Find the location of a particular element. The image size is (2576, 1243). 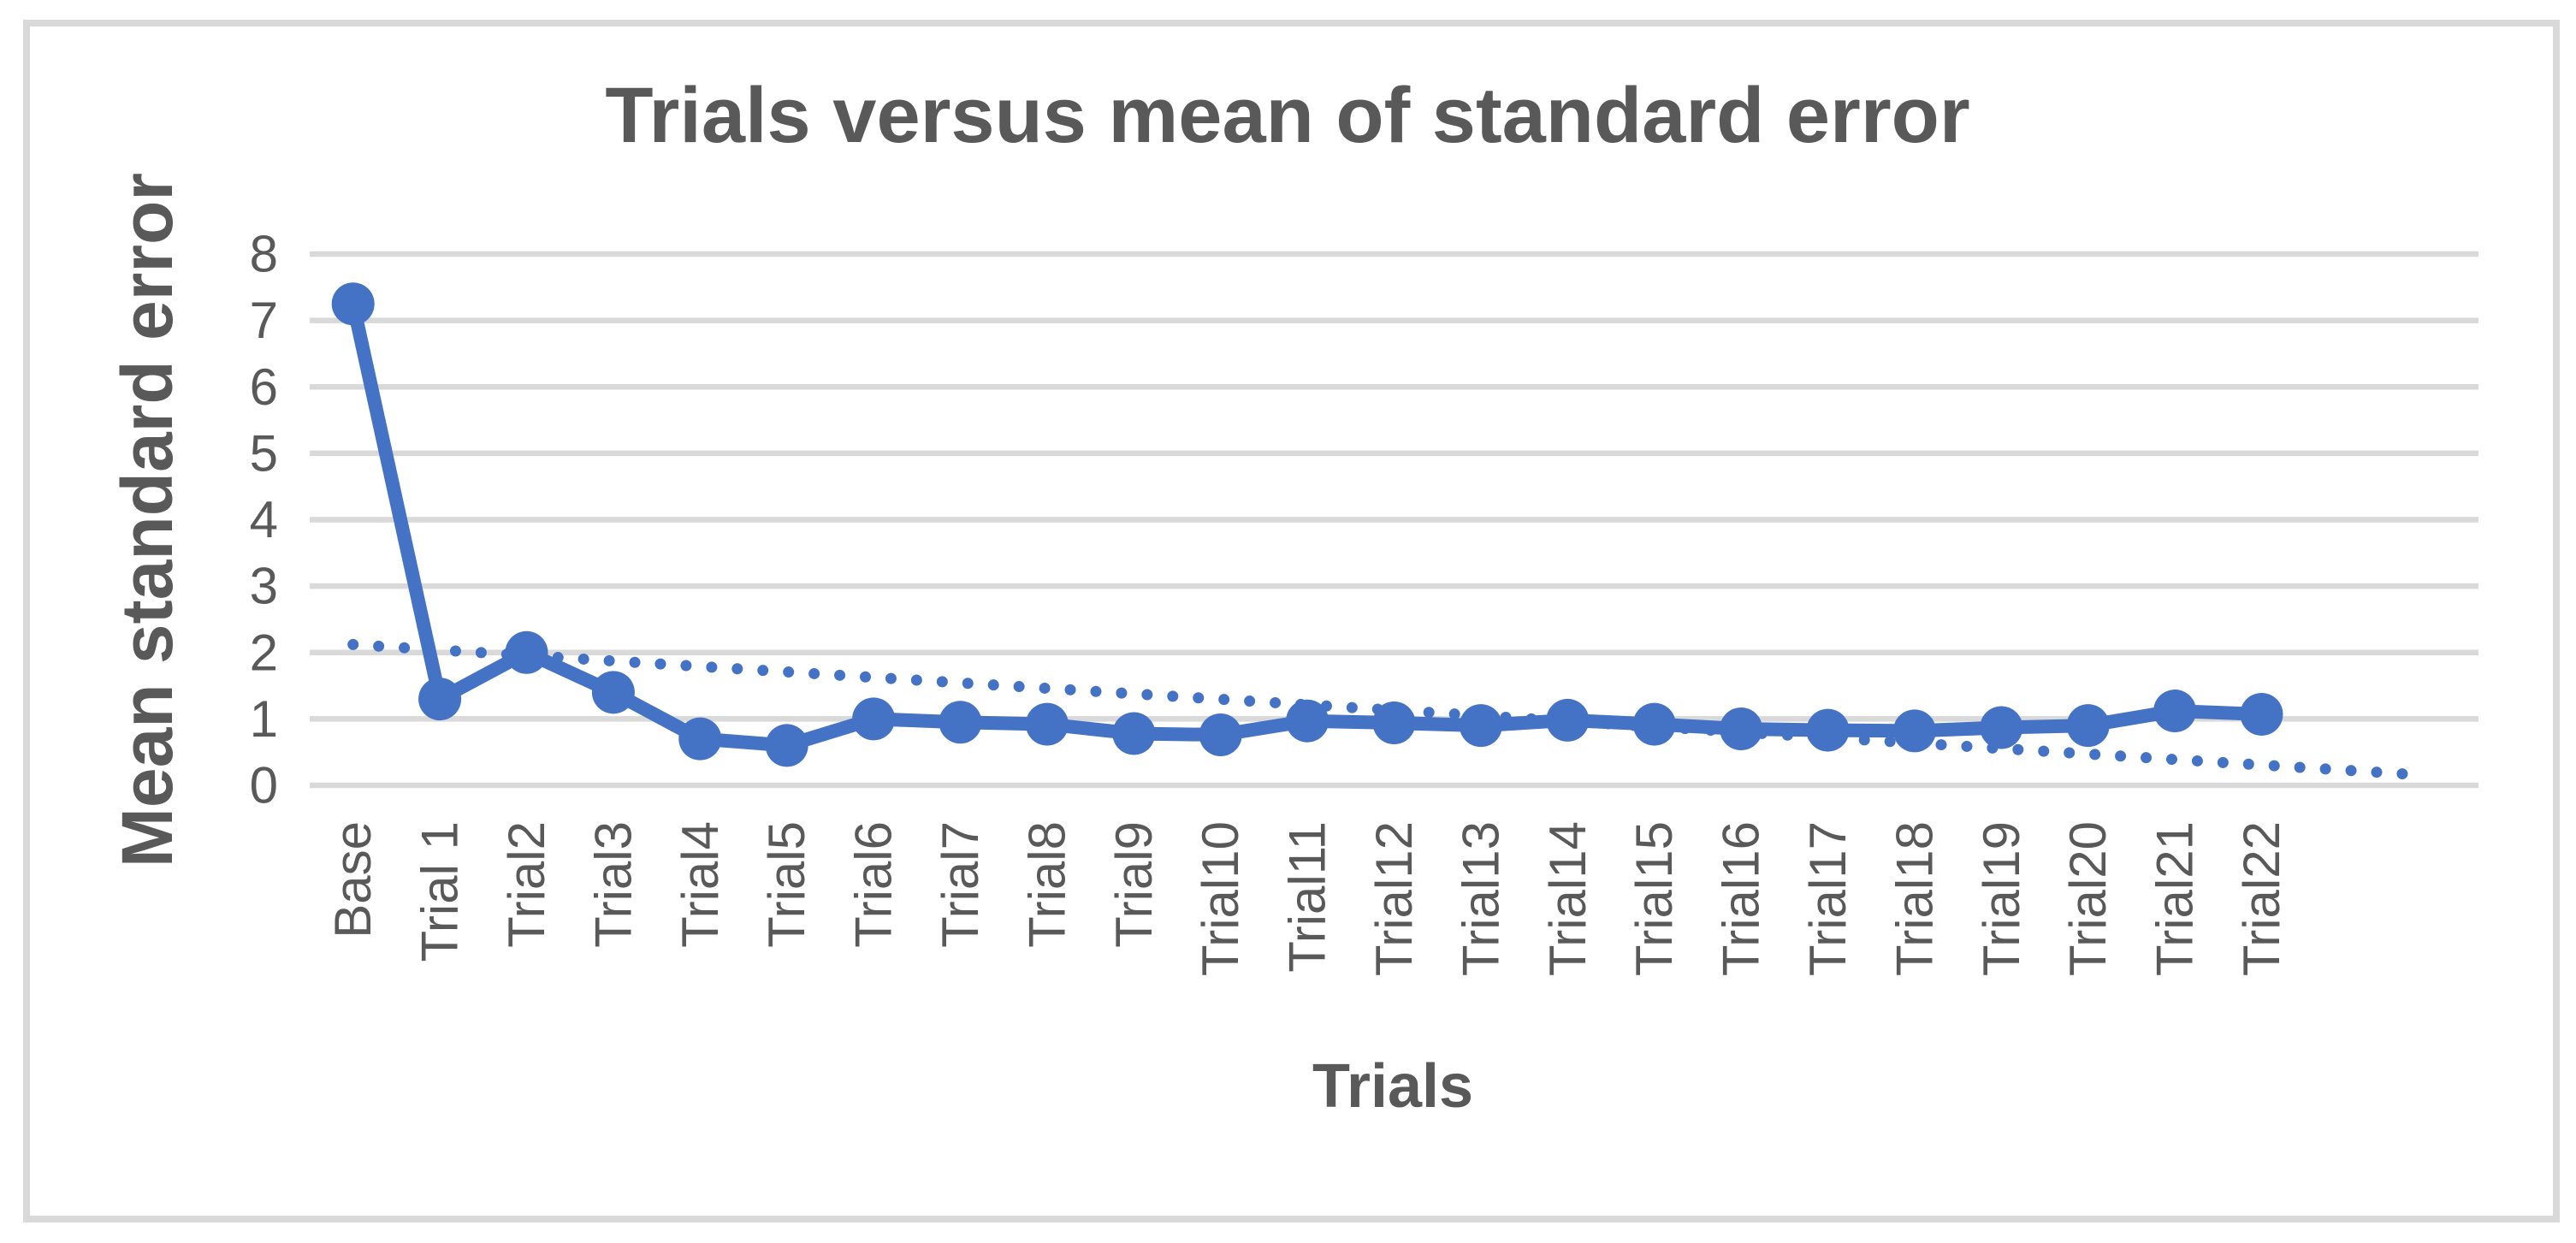

y-tick-label: 4 is located at coordinates (264, 519).